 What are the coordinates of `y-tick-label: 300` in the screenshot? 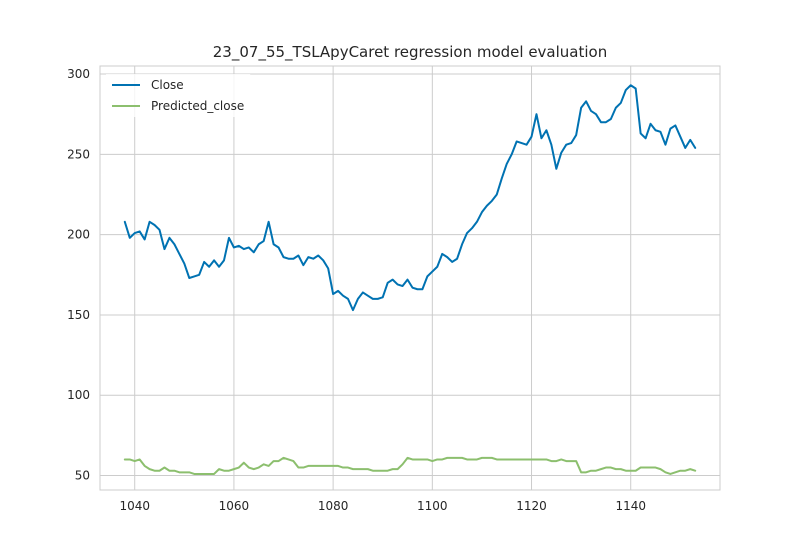 It's located at (78, 74).